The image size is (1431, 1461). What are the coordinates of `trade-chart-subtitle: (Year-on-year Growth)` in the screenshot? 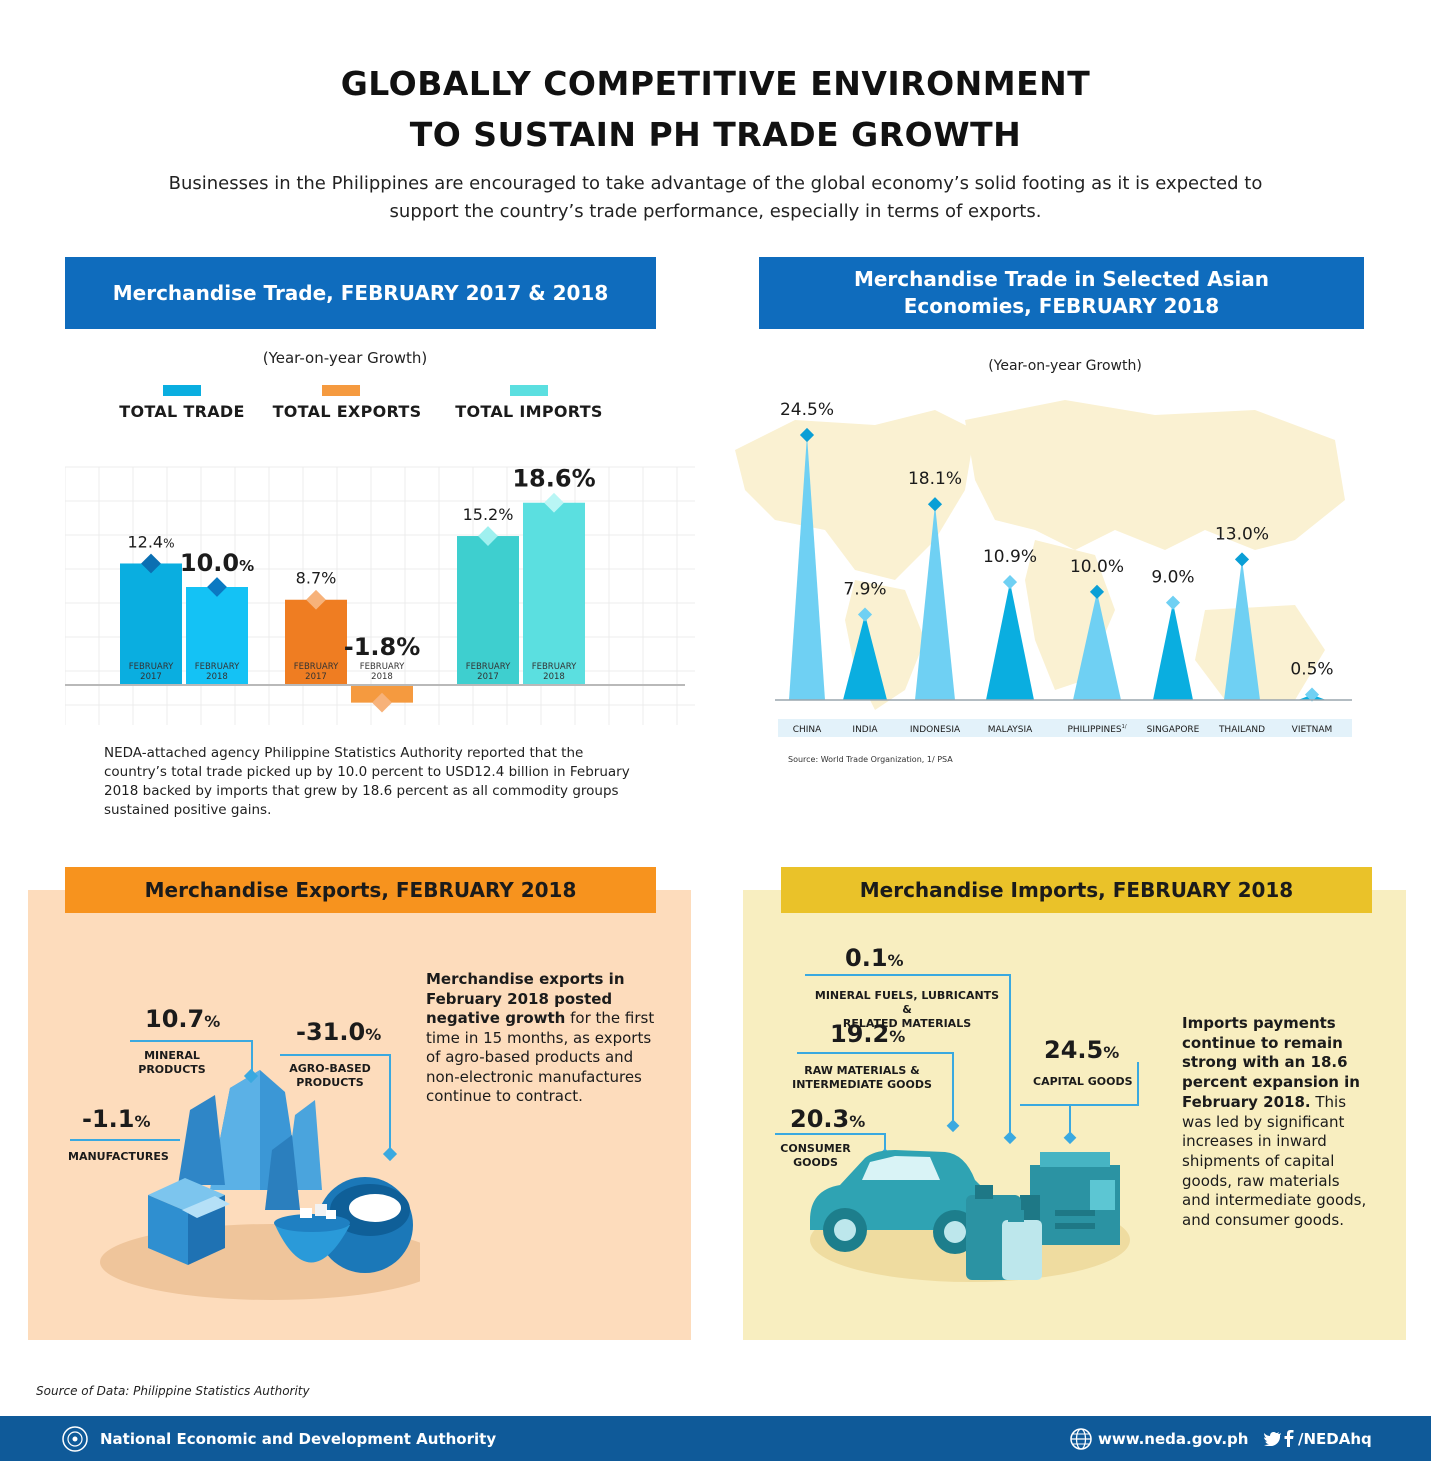 It's located at (345, 358).